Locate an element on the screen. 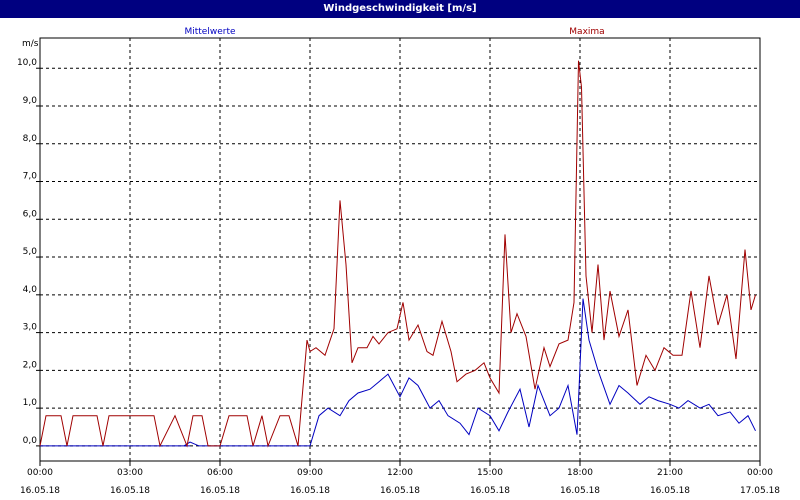 The height and width of the screenshot is (500, 800). legend-mittelwerte: Mittelwerte is located at coordinates (209, 32).